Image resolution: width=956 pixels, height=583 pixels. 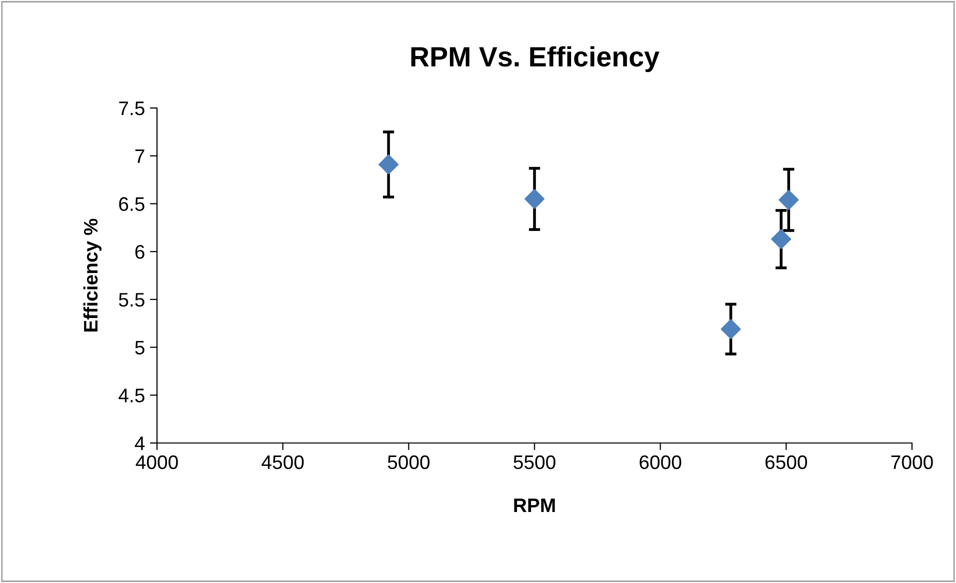 I want to click on y-tick-label: 7.5, so click(x=131, y=109).